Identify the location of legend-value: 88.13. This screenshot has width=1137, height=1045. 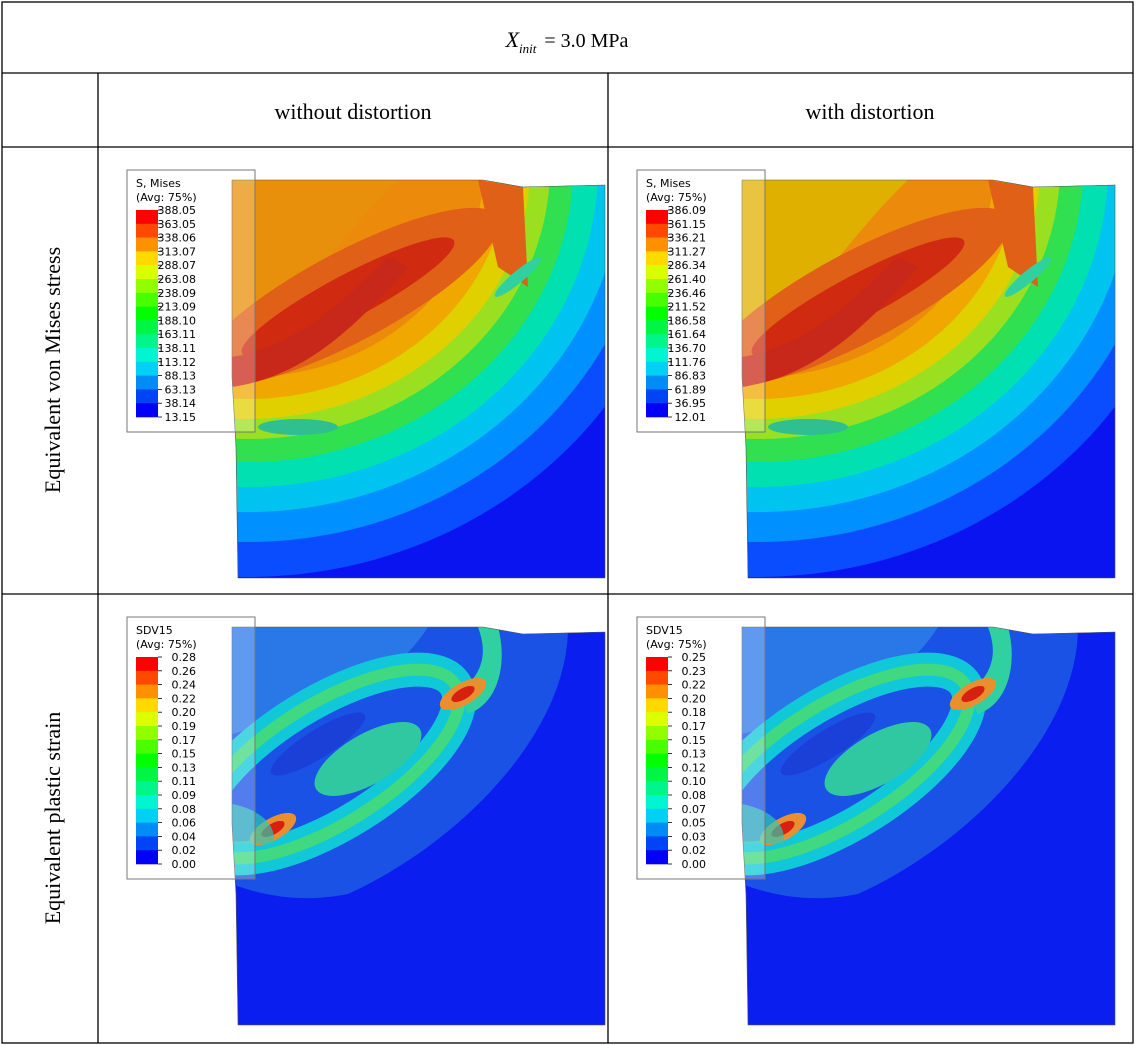
(181, 376).